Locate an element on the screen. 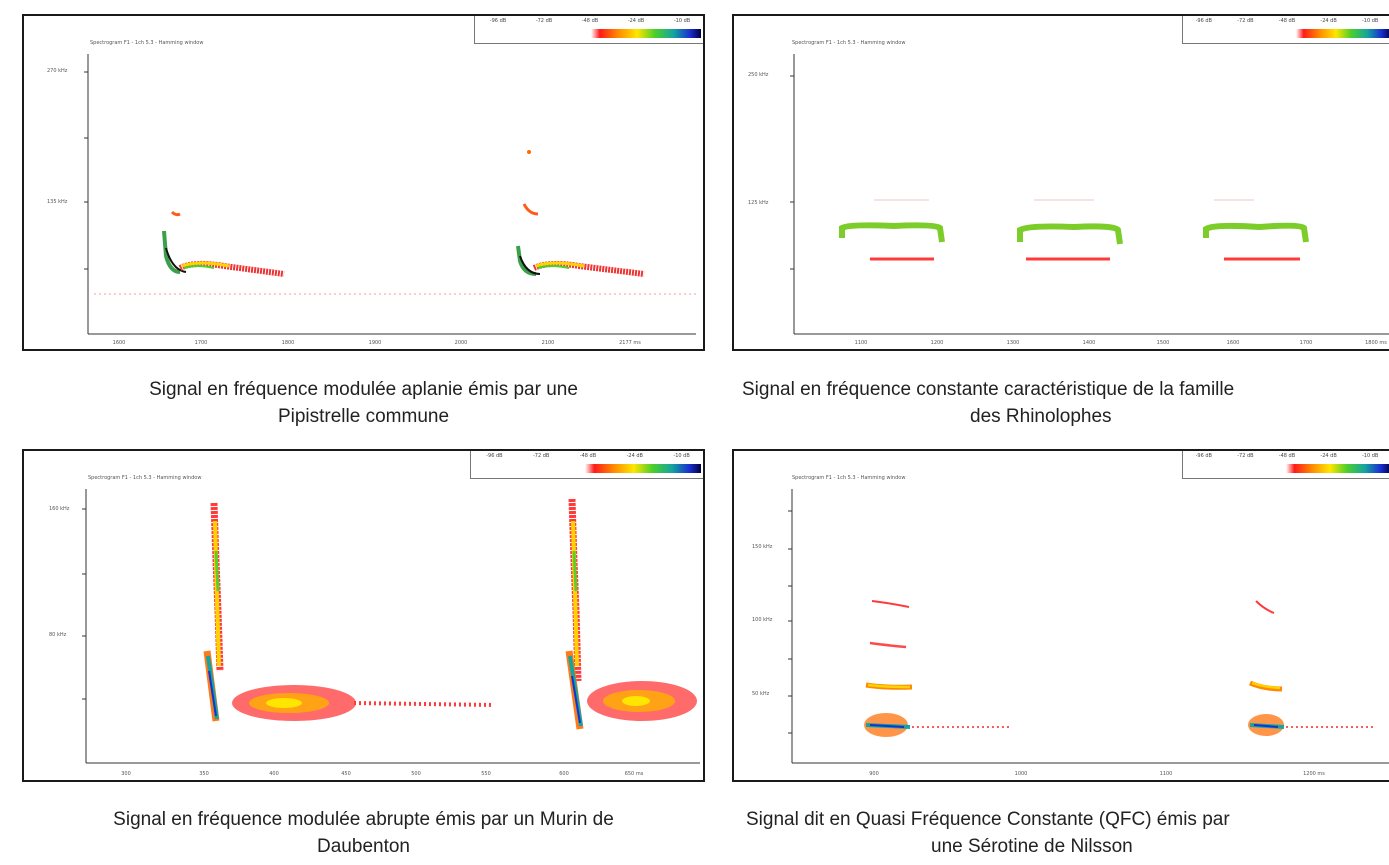 This screenshot has width=1389, height=865. x-tick-label: 2000 is located at coordinates (461, 343).